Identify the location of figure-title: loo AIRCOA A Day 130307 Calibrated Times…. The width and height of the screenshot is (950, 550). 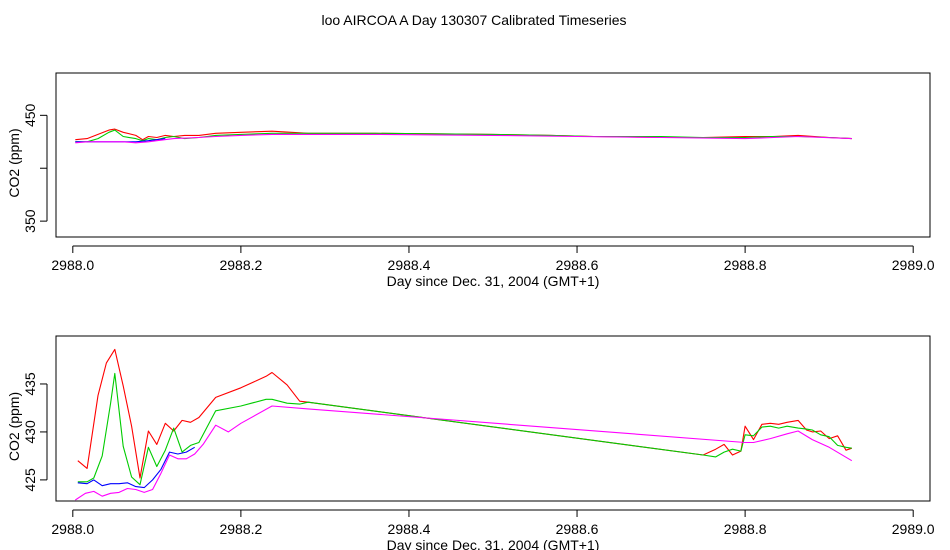
(473, 20).